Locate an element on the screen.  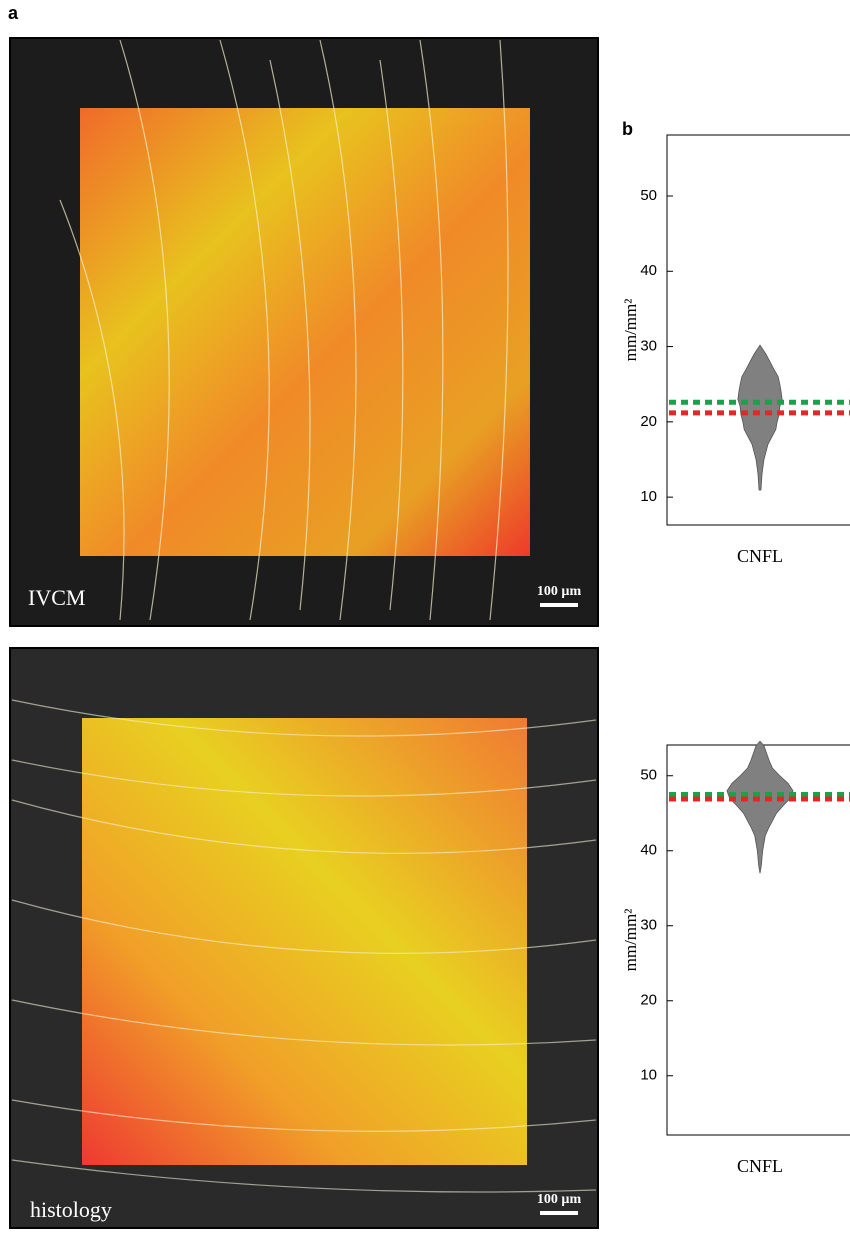
panel-label: a is located at coordinates (13, 13).